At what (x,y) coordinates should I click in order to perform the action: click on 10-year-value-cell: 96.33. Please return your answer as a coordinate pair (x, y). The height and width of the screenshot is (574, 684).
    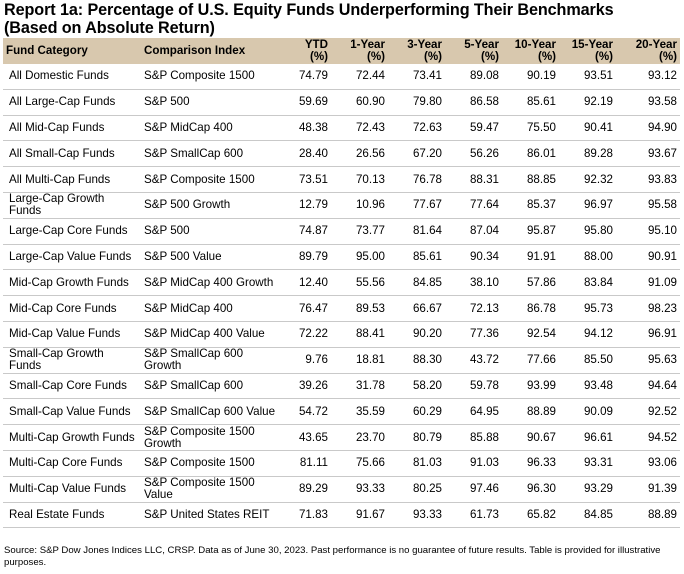
    Looking at the image, I should click on (530, 463).